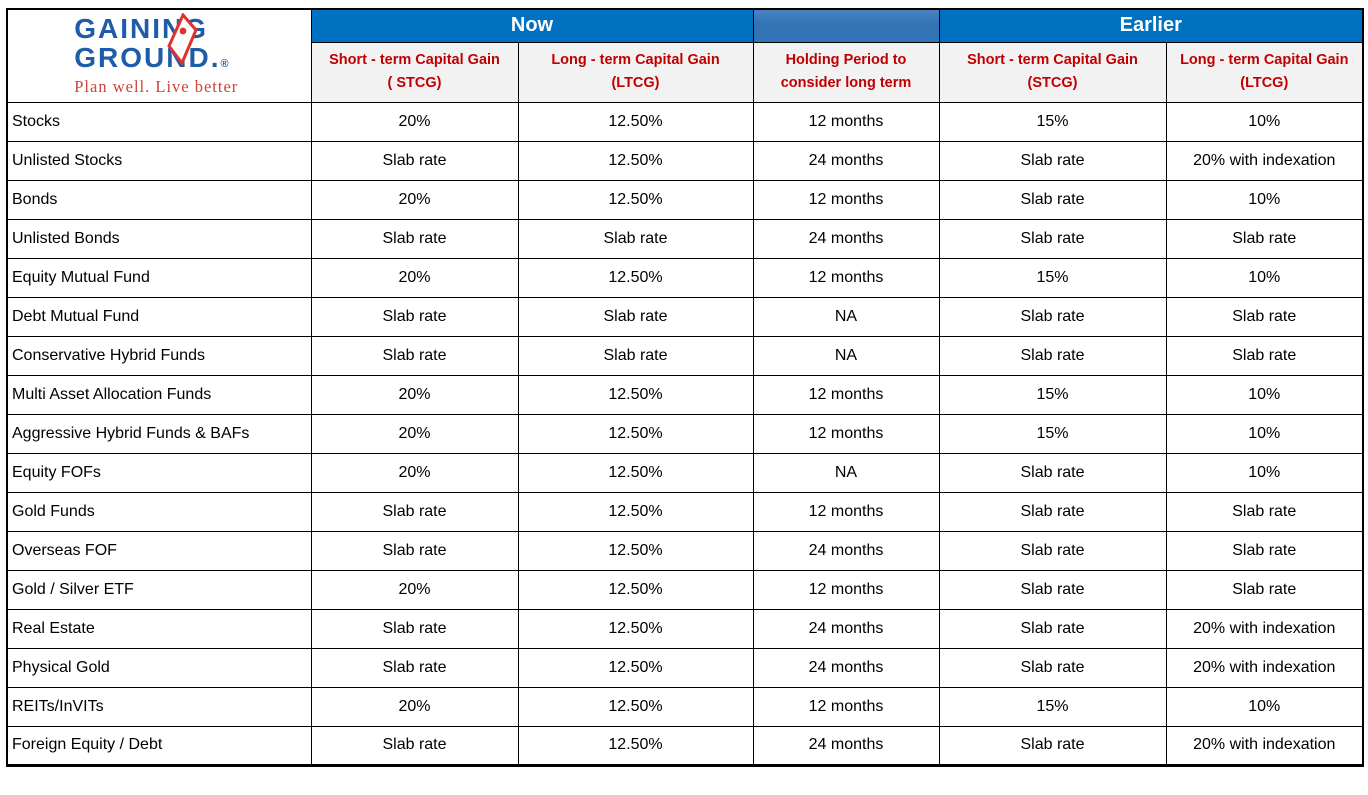 The width and height of the screenshot is (1368, 795). Describe the element at coordinates (159, 238) in the screenshot. I see `asset-class-label: Unlisted Bonds` at that location.